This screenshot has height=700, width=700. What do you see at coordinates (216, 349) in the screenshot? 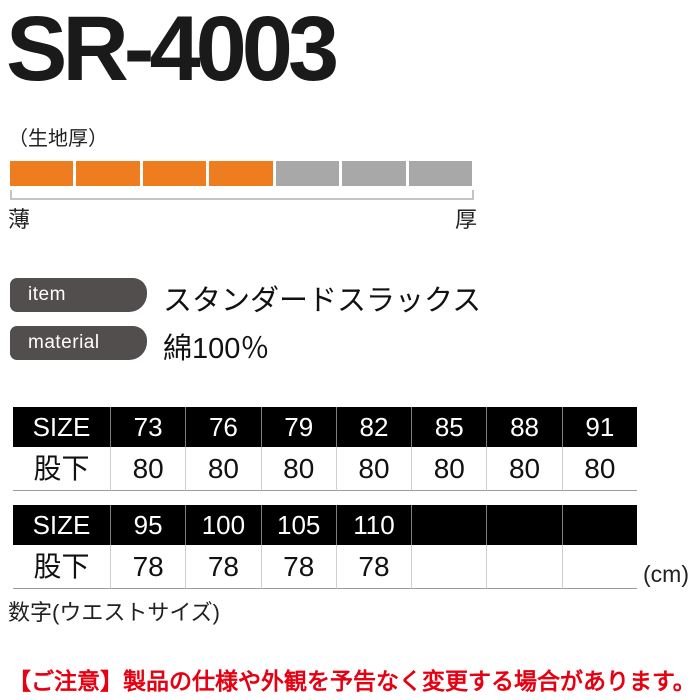
I see `material-value: 綿100％` at bounding box center [216, 349].